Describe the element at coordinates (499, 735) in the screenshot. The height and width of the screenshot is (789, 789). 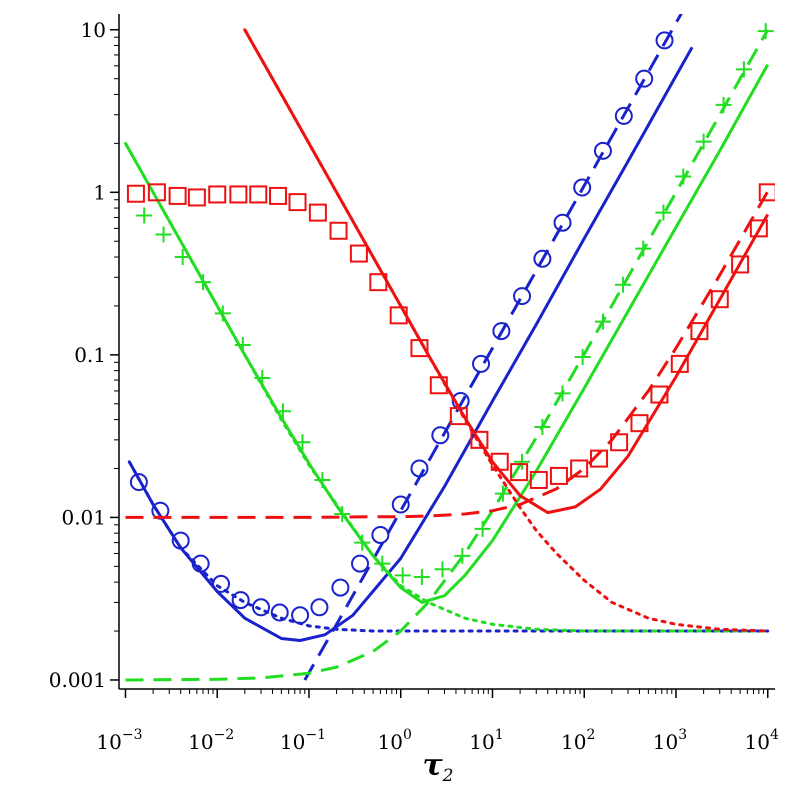
I see `x-tick-label-exponent: 1` at that location.